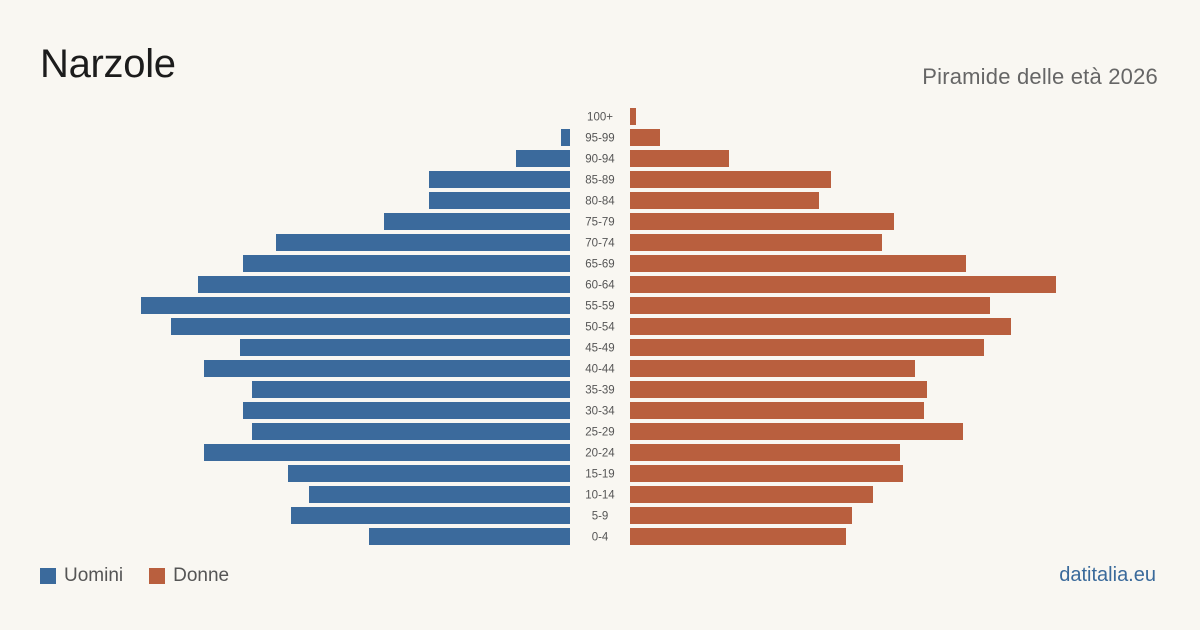 This screenshot has width=1200, height=630. Describe the element at coordinates (201, 575) in the screenshot. I see `legend-label-women: Donne` at that location.